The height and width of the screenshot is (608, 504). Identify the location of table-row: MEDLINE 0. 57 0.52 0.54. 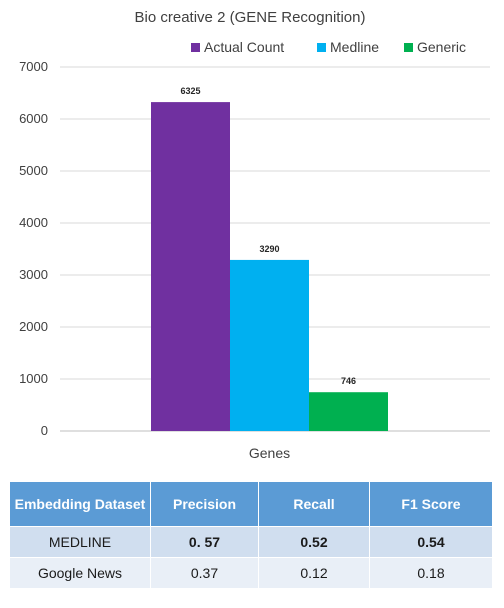
(251, 542).